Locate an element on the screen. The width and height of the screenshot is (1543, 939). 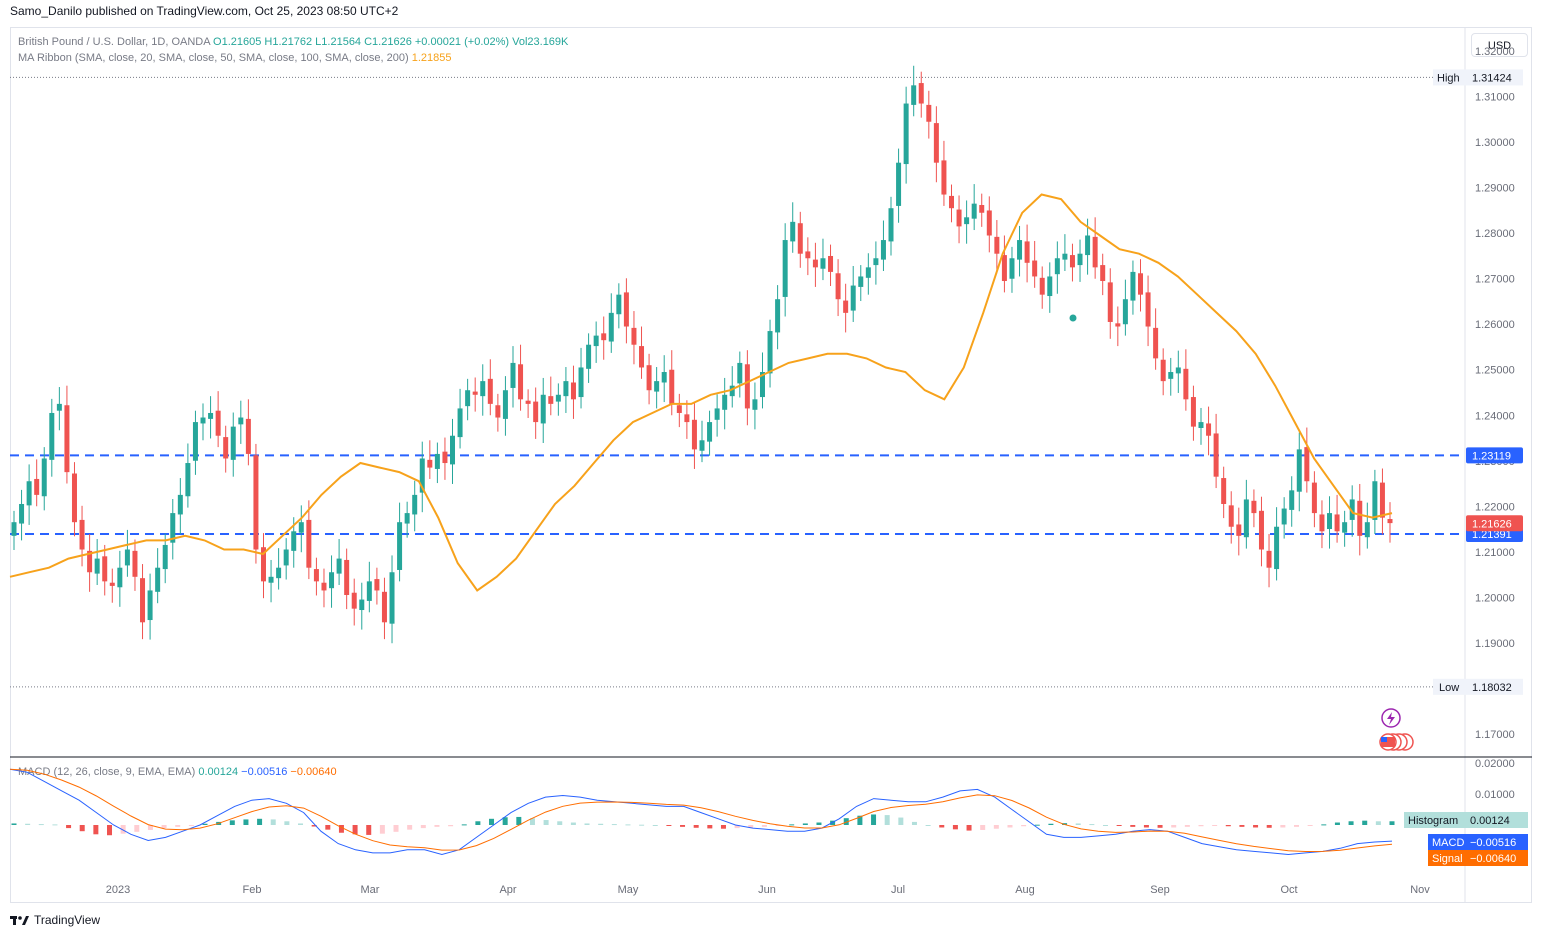
price-tick-label: 1.28000 is located at coordinates (1495, 234).